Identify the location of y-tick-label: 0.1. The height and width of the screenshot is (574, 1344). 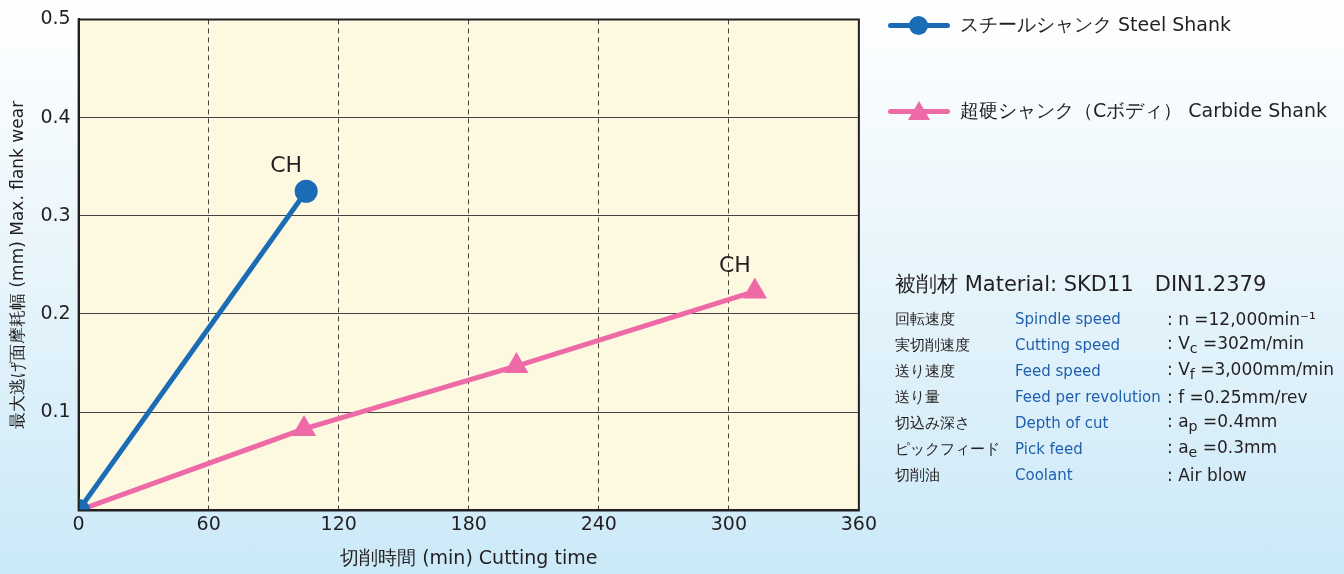
(55, 410).